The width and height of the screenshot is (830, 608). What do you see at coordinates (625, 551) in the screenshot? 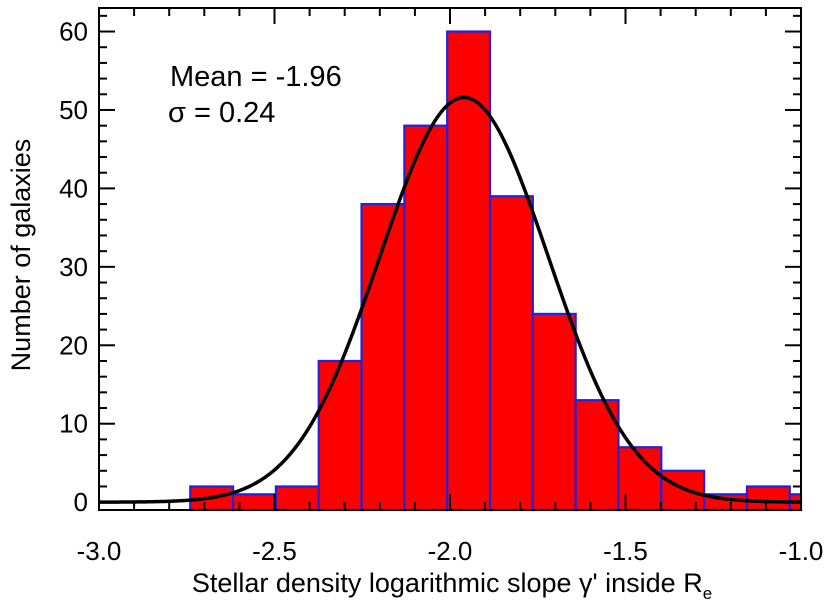
I see `x-tick-label-3: -1.5` at bounding box center [625, 551].